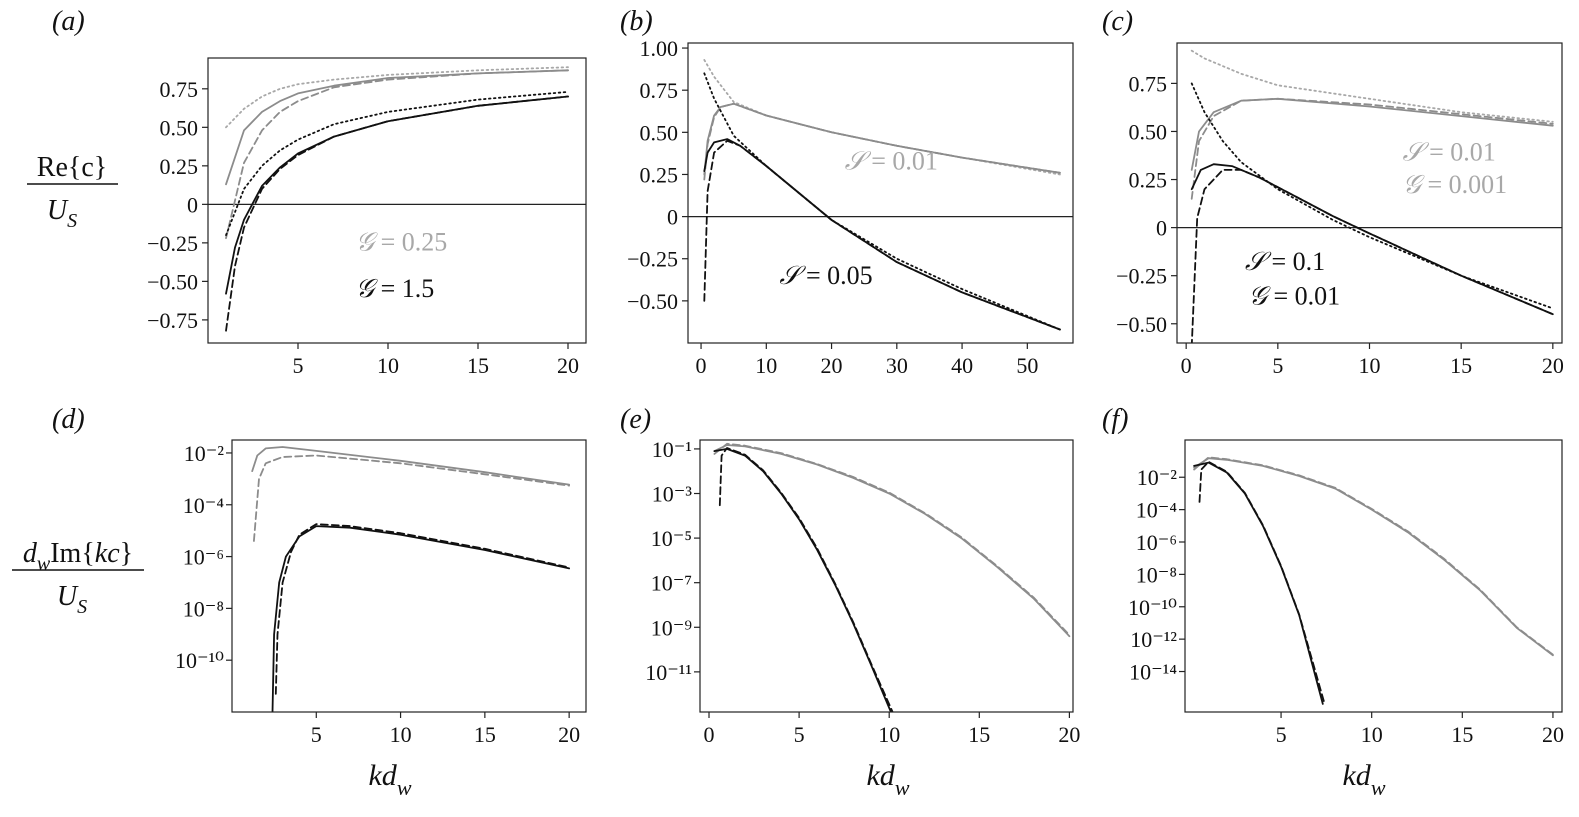  What do you see at coordinates (199, 660) in the screenshot?
I see `y-tick-label: 10⁻¹⁰` at bounding box center [199, 660].